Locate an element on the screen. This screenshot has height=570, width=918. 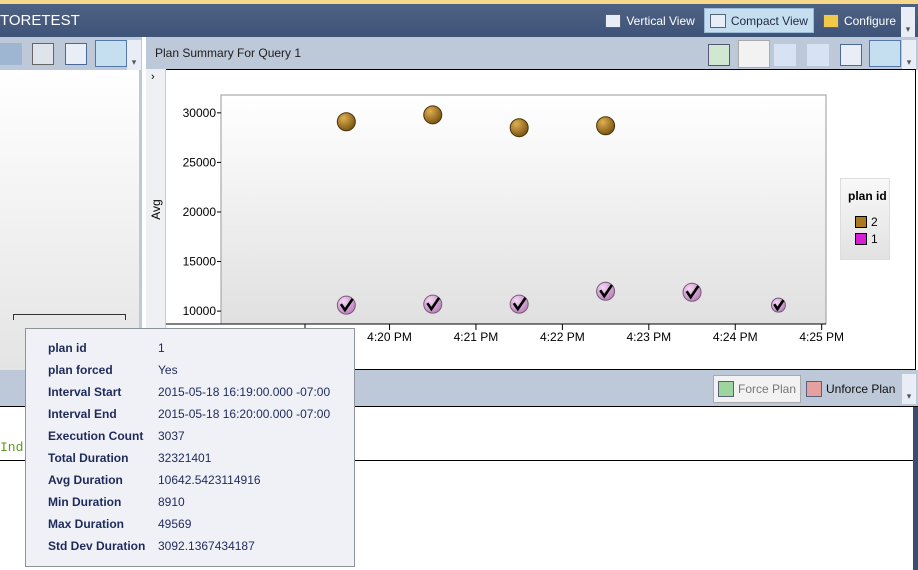
button-label: Force Plan is located at coordinates (767, 389).